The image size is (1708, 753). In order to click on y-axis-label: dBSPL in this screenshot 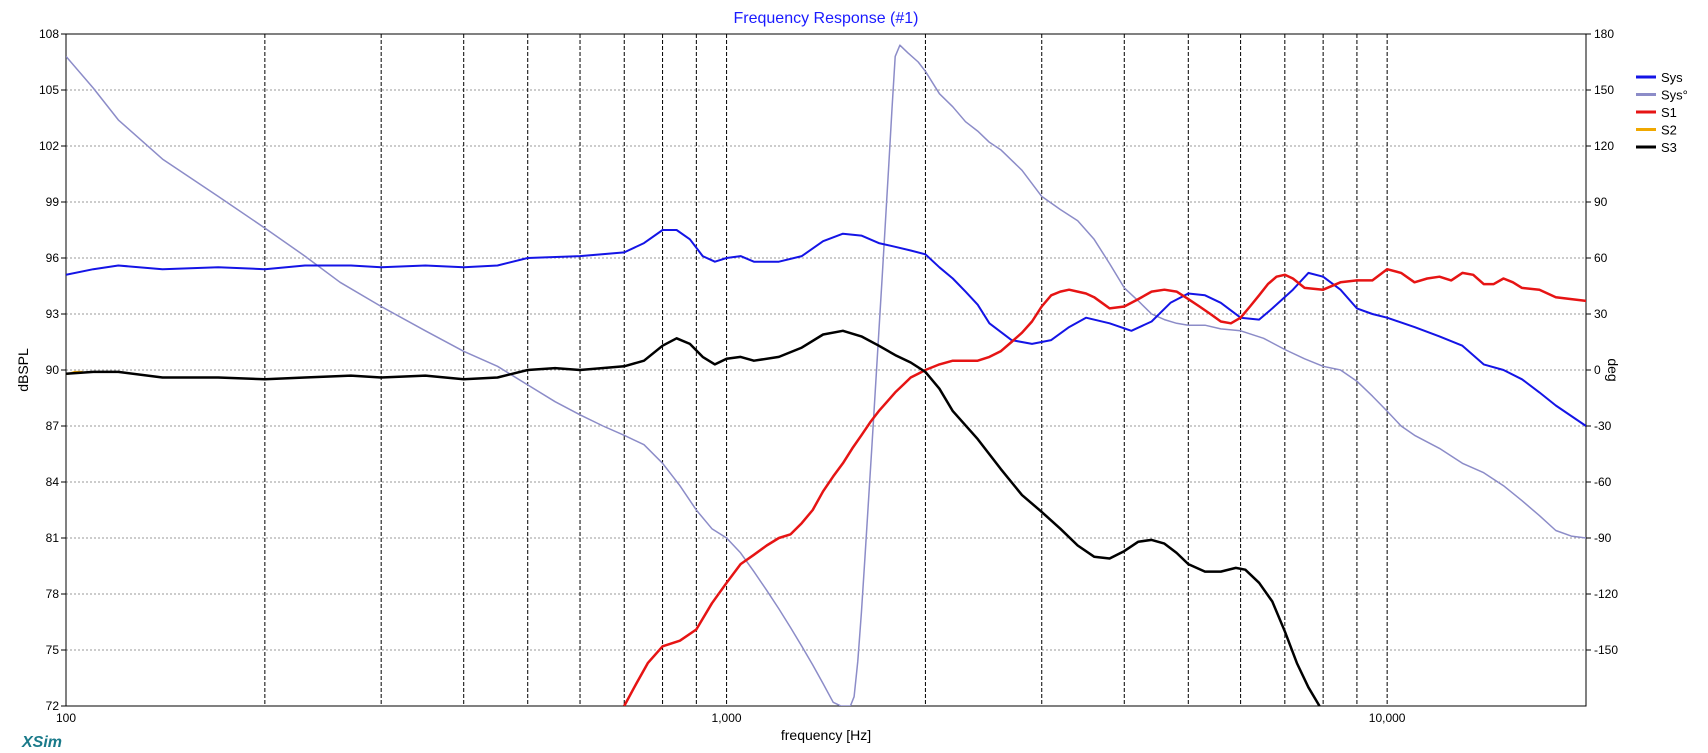, I will do `click(23, 370)`.